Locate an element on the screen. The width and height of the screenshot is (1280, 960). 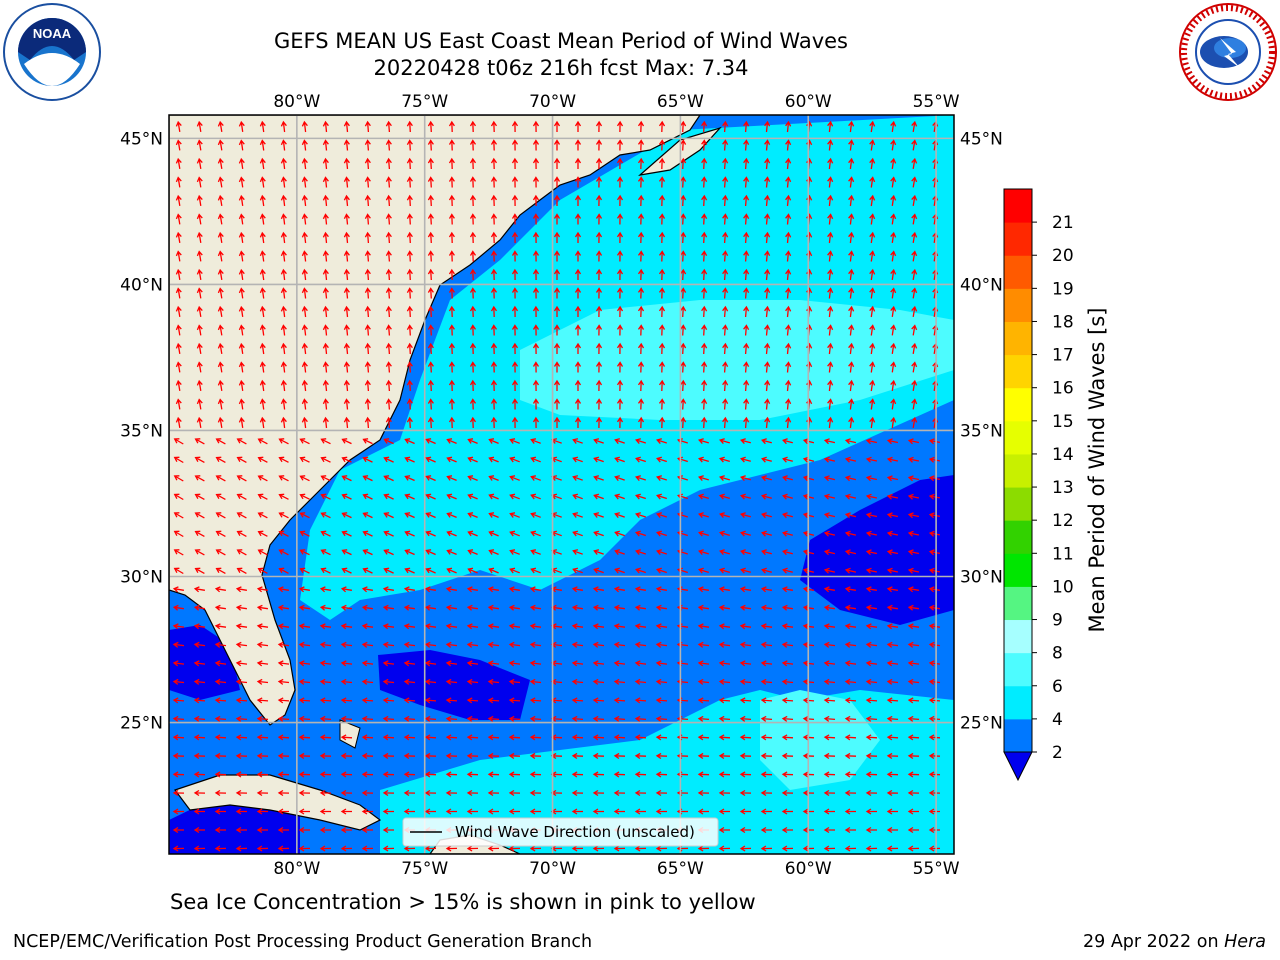
period-below-2-zone-caribbean is located at coordinates (234, 827).